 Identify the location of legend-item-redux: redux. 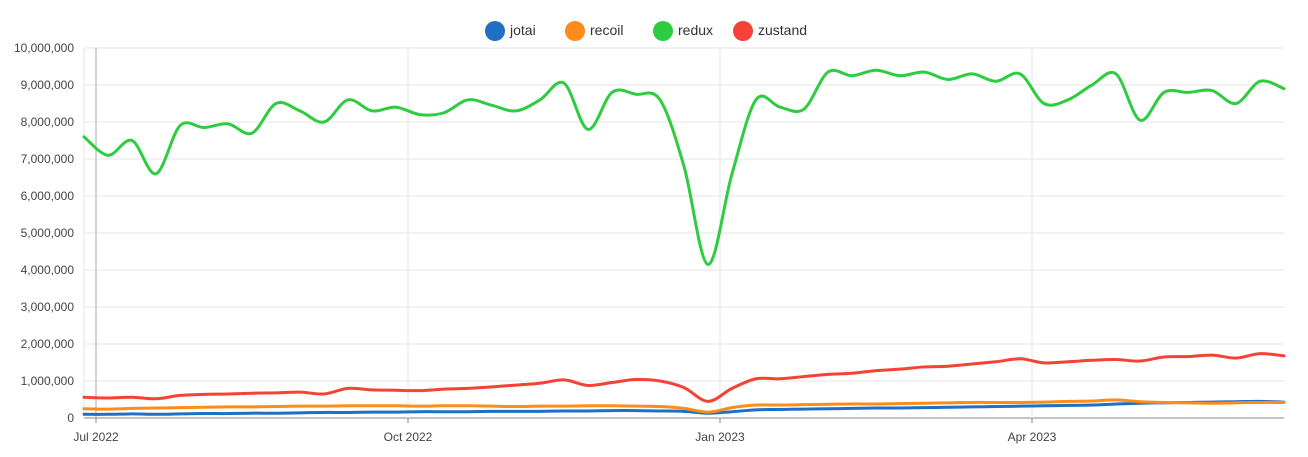
(683, 31).